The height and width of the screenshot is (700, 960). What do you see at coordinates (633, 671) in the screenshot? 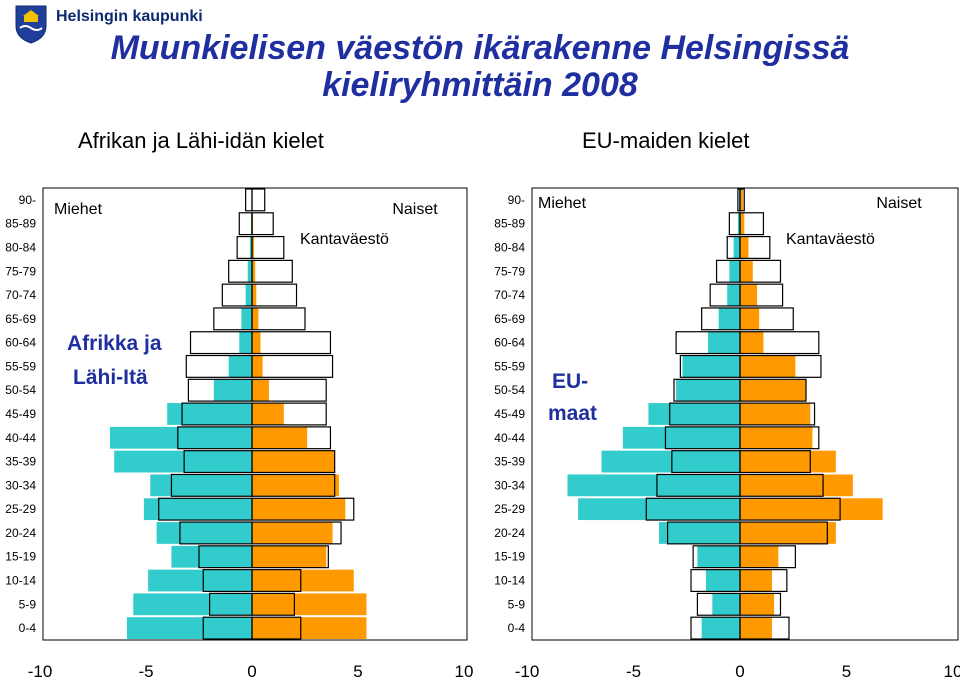
I see `x-tick-label: -5` at bounding box center [633, 671].